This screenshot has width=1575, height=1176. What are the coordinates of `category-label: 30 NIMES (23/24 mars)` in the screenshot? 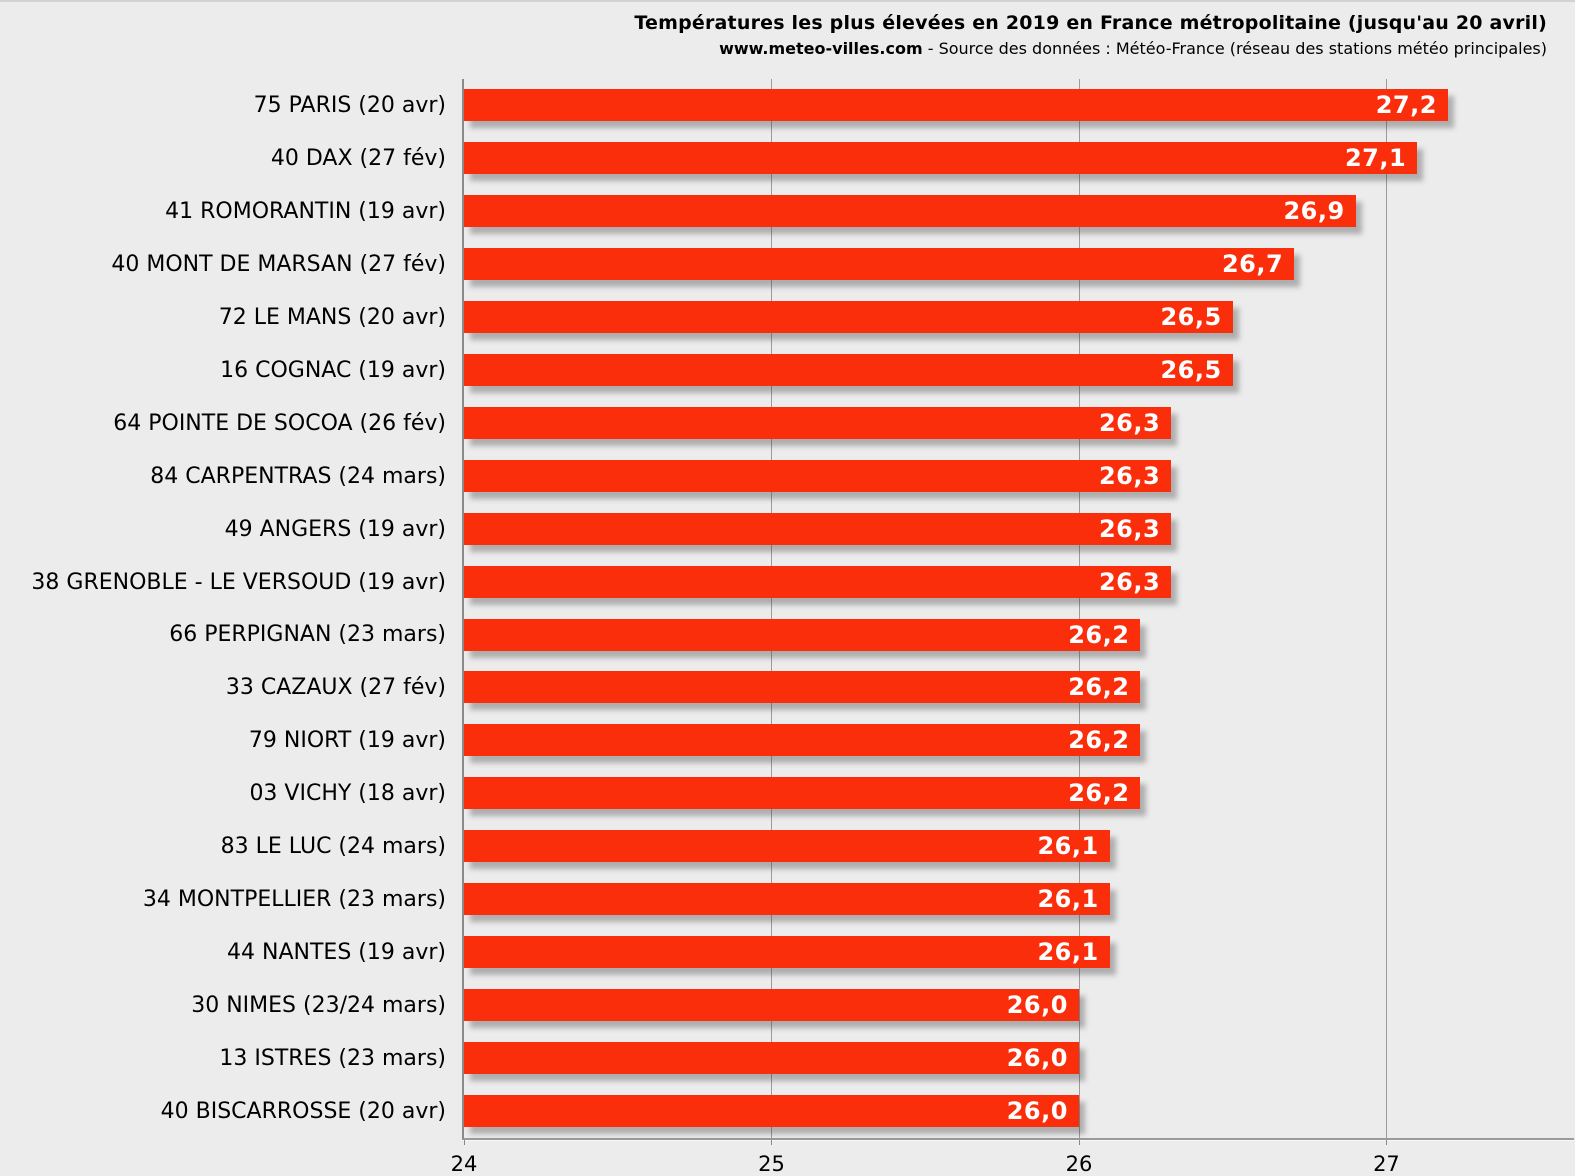 It's located at (318, 1006).